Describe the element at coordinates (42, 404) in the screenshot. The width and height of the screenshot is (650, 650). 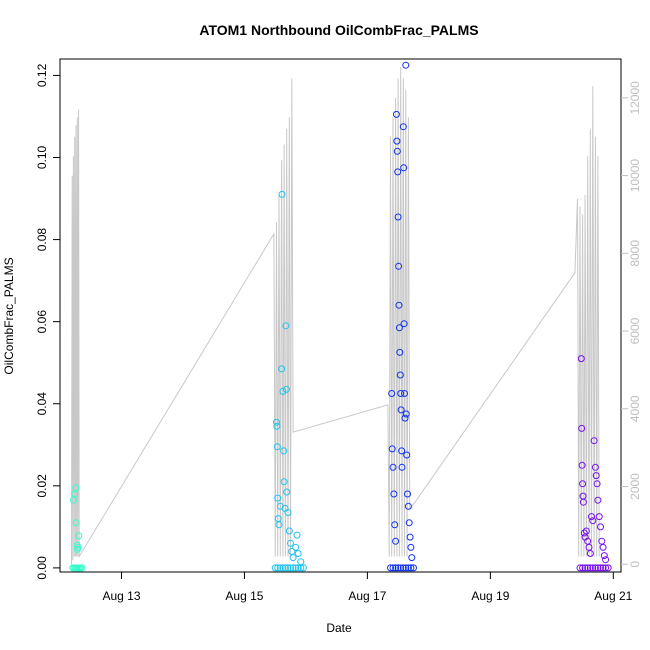
I see `y-tick-label-2: 0.04` at that location.